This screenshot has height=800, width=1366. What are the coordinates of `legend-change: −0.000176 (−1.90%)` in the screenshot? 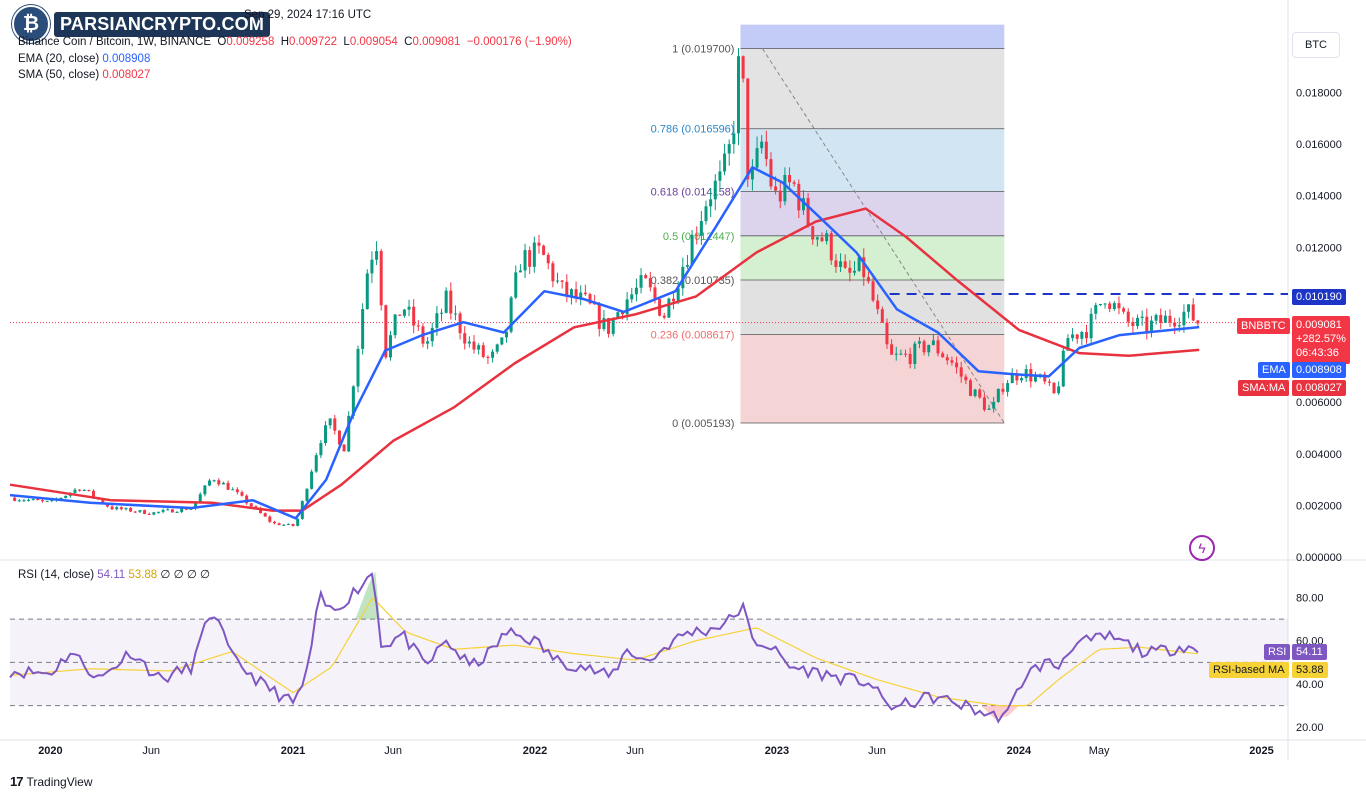 It's located at (519, 42).